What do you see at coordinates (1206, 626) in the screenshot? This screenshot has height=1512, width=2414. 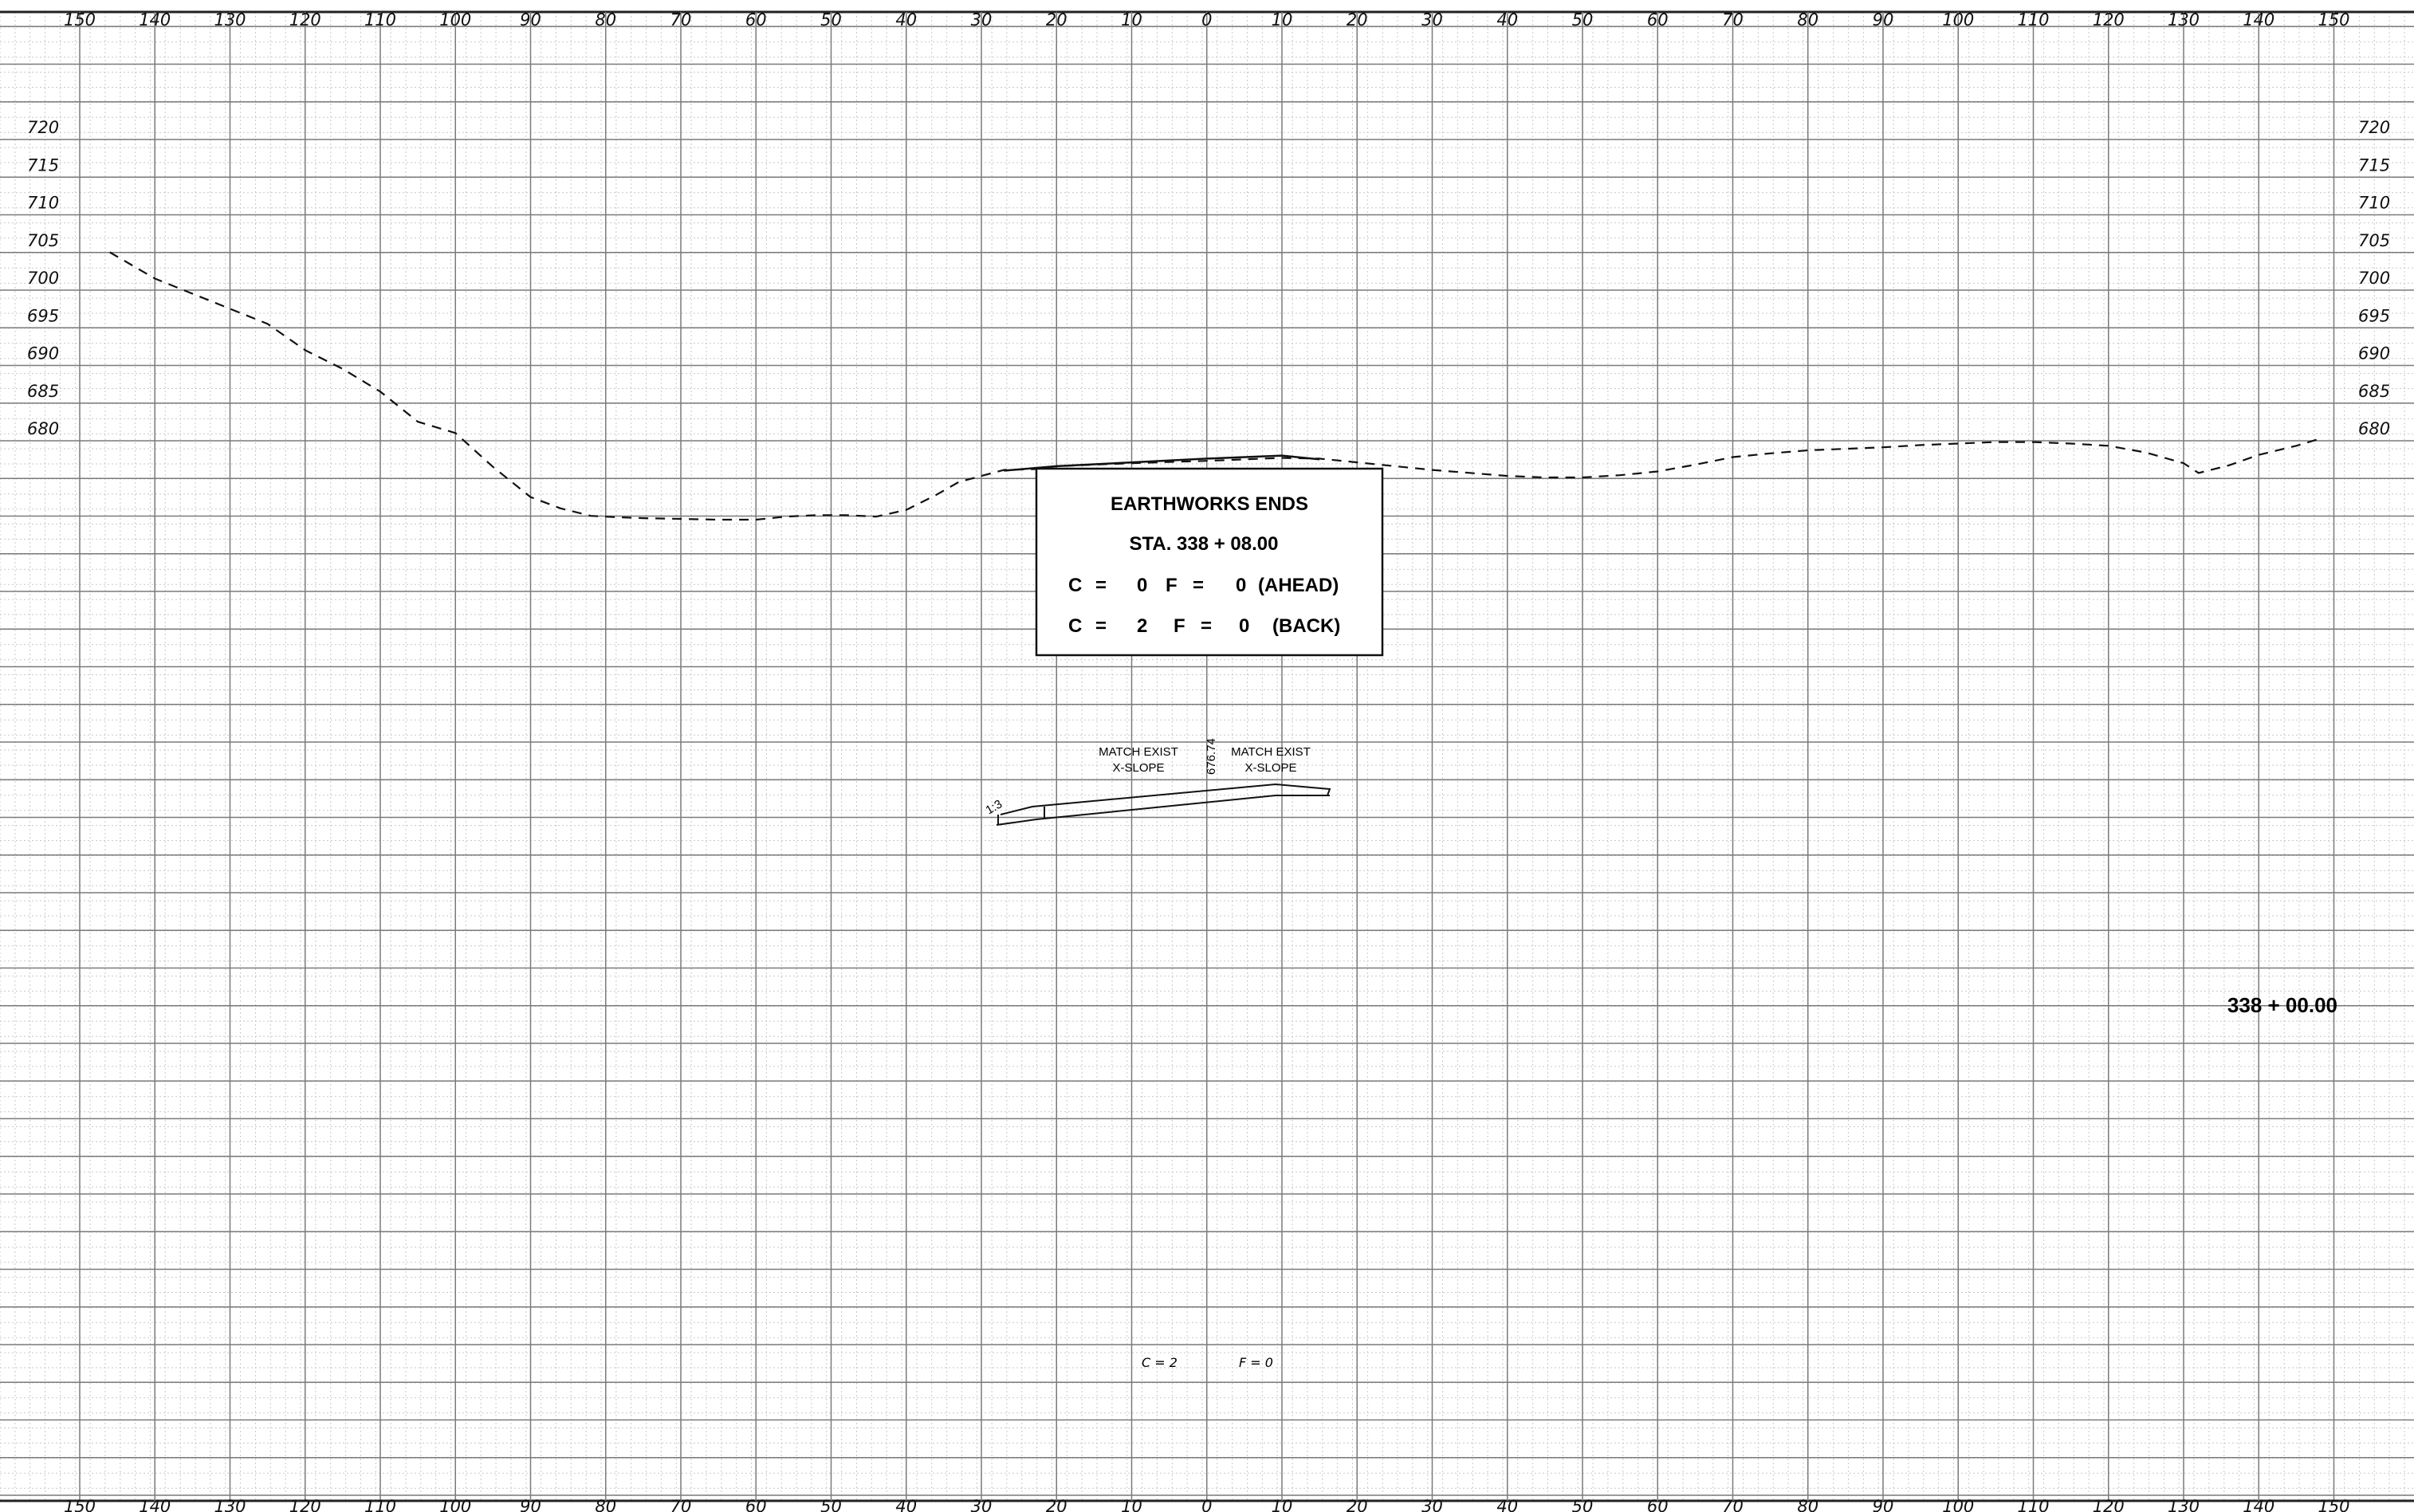 I see `back-eq-2: =` at bounding box center [1206, 626].